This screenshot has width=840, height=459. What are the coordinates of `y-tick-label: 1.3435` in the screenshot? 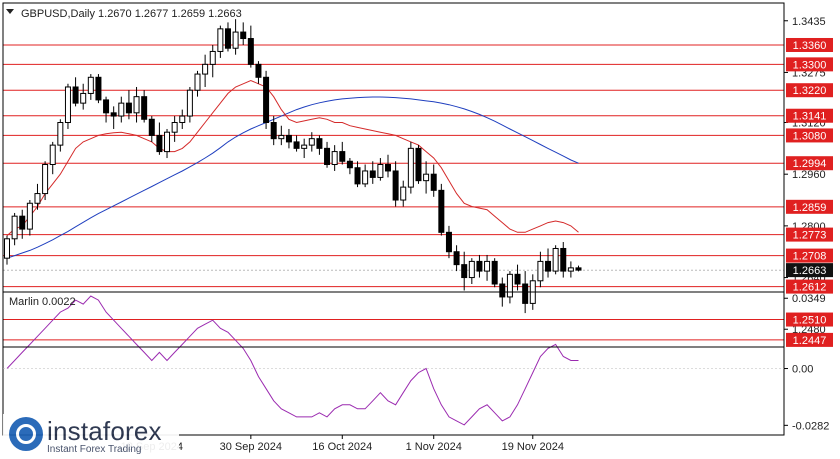 It's located at (809, 22).